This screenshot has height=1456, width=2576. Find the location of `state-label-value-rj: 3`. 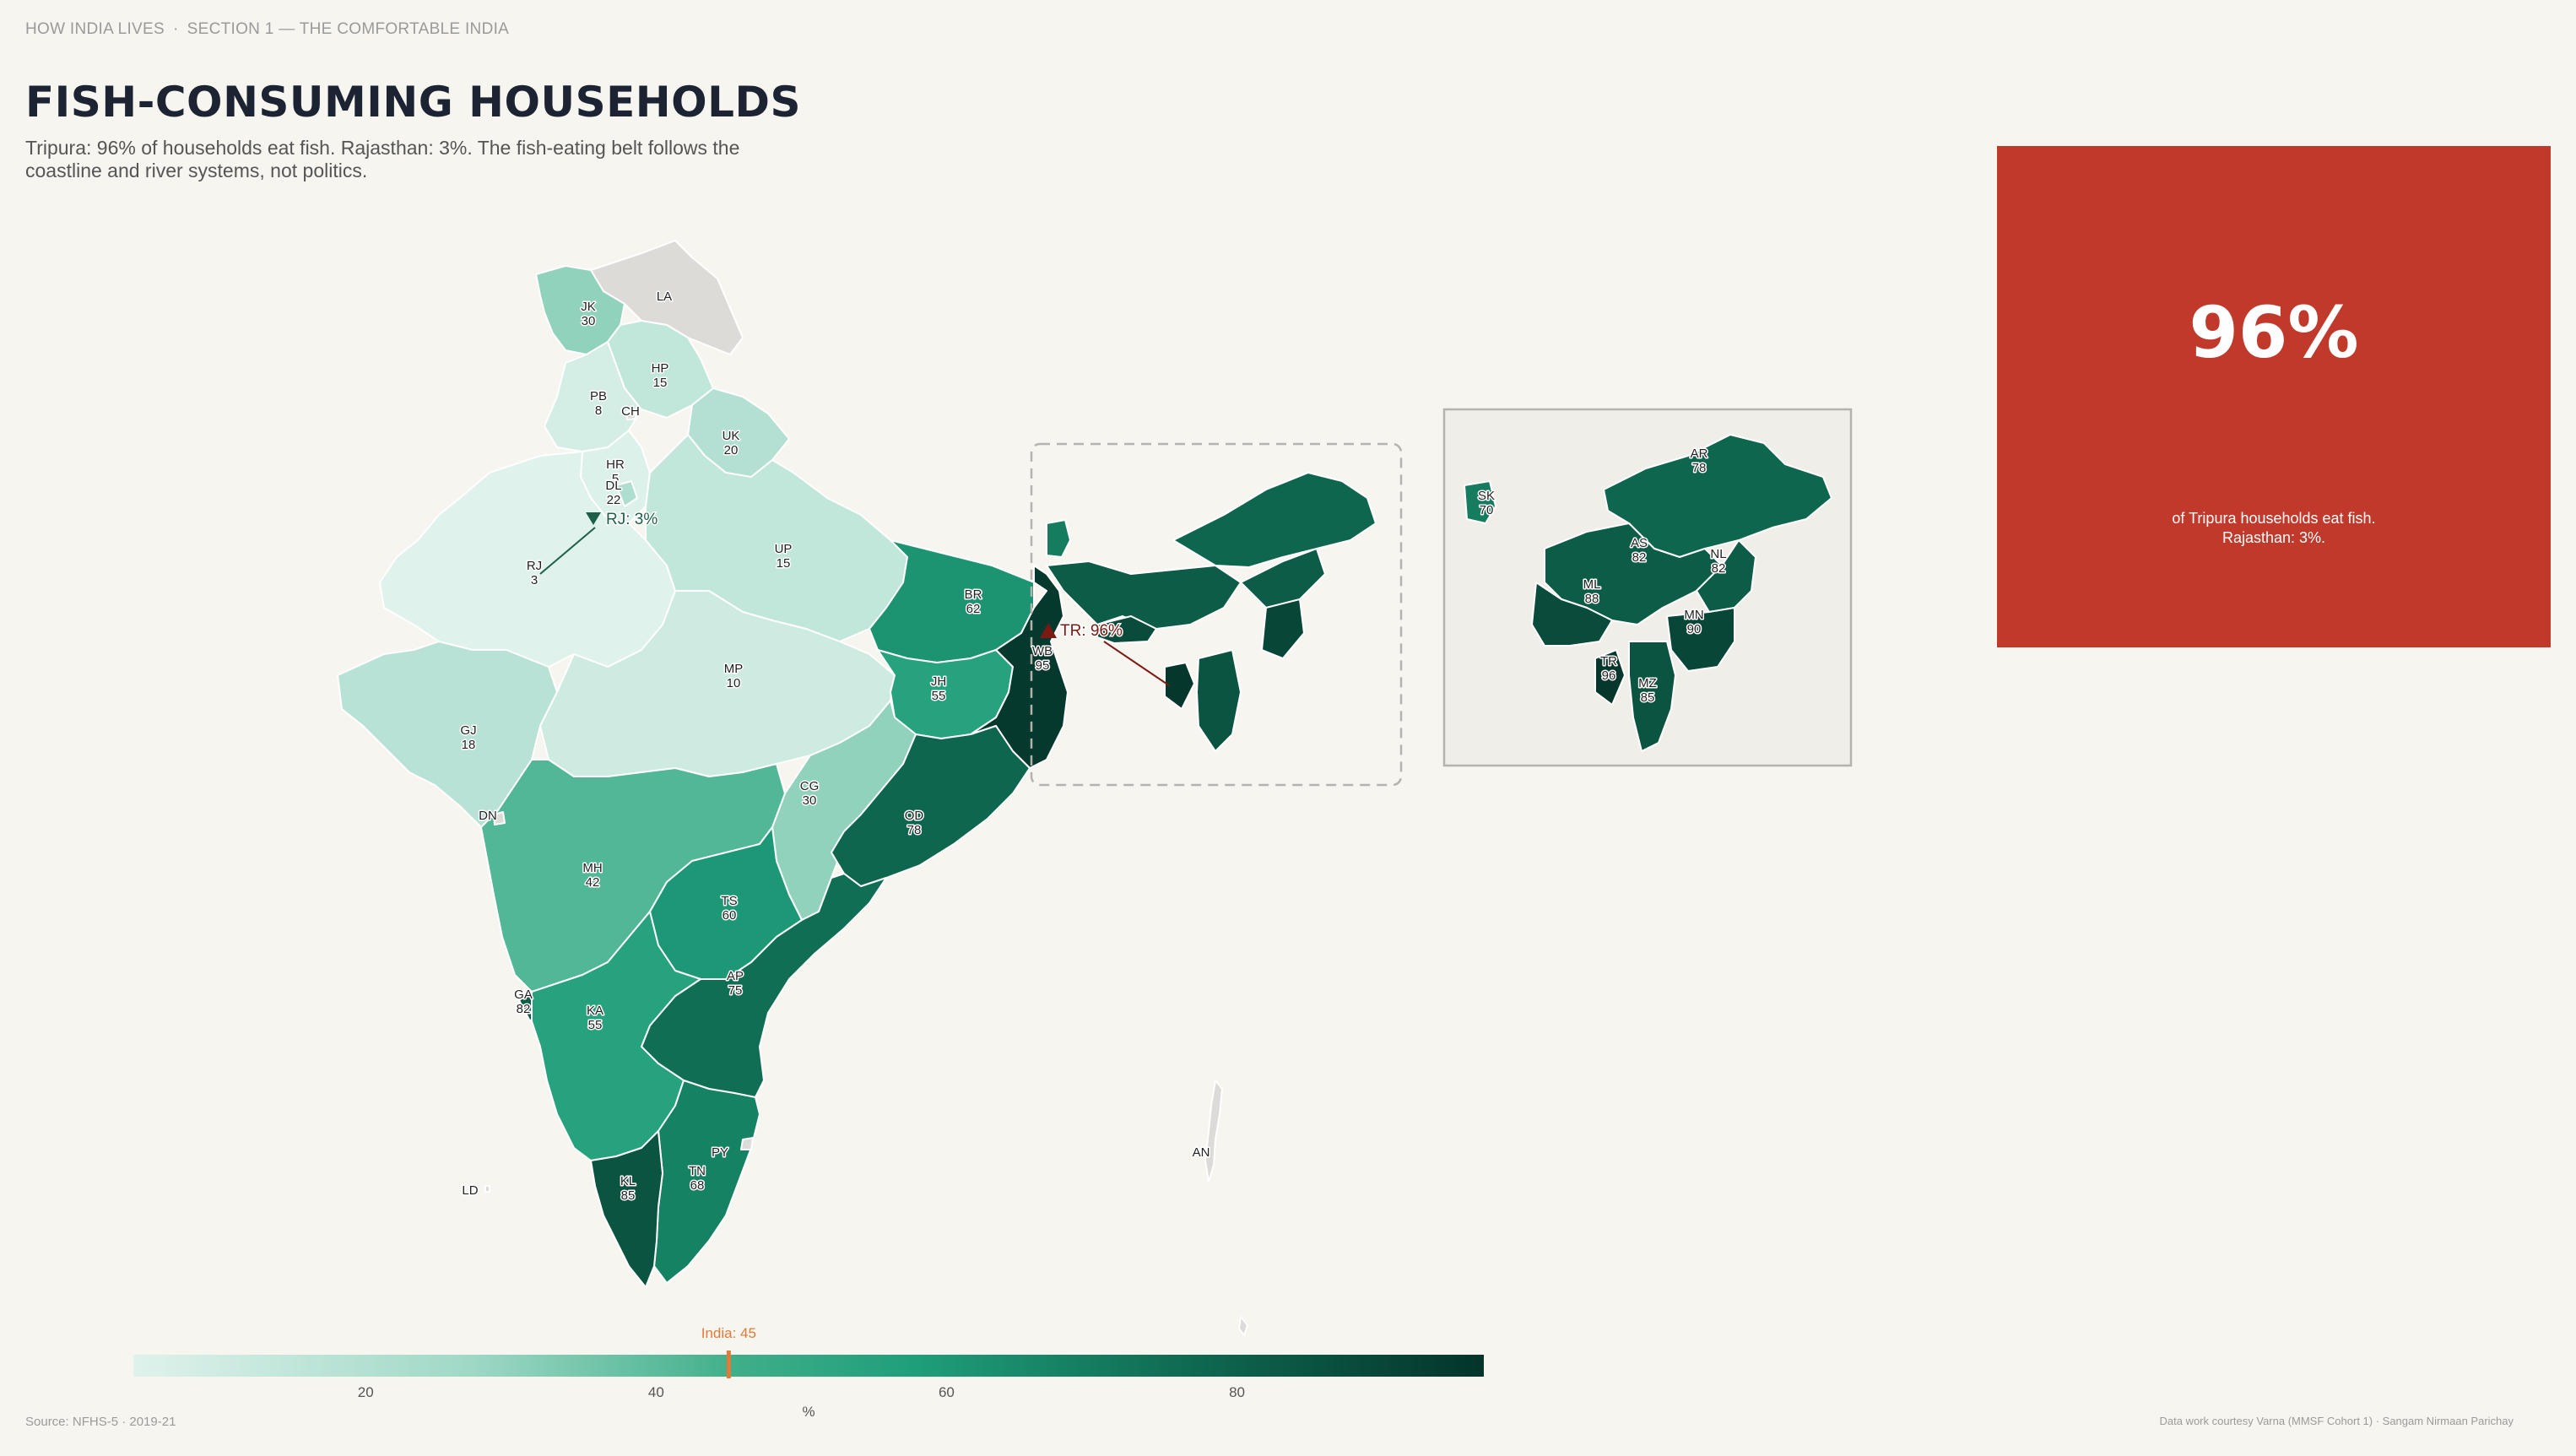

state-label-value-rj: 3 is located at coordinates (534, 580).